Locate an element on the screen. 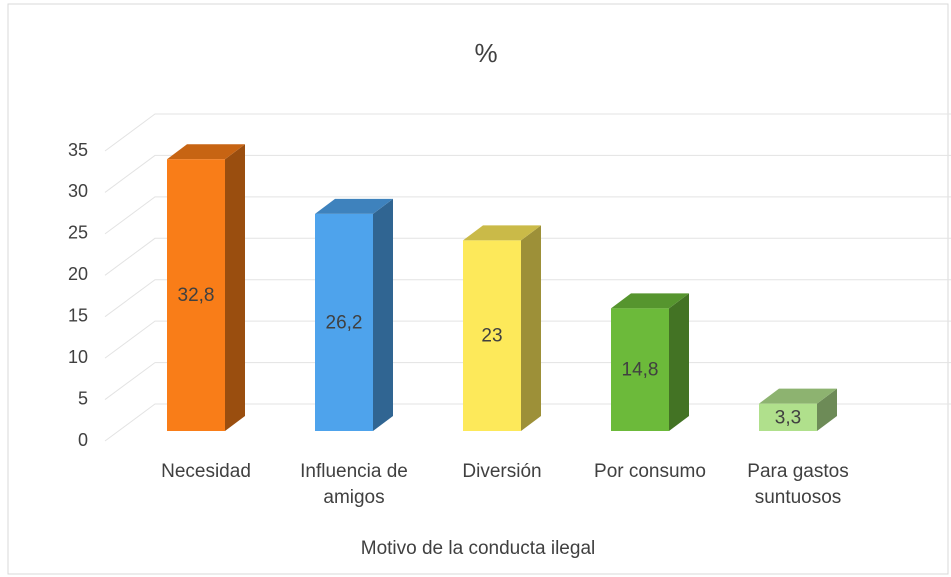 Image resolution: width=951 pixels, height=577 pixels. x-tick-label: Por consumo is located at coordinates (650, 471).